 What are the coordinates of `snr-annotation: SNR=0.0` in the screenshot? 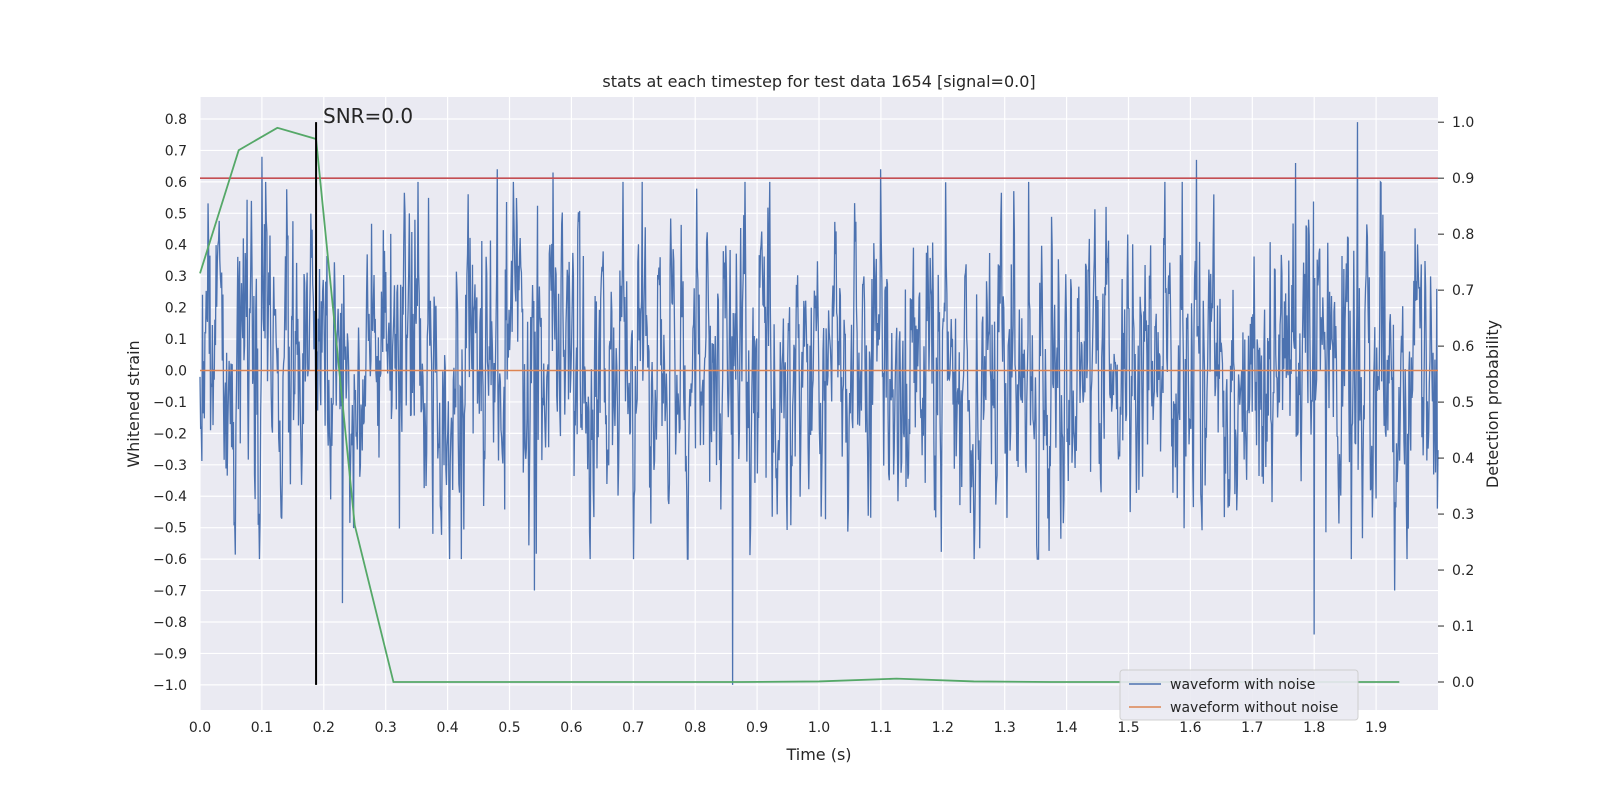 It's located at (368, 116).